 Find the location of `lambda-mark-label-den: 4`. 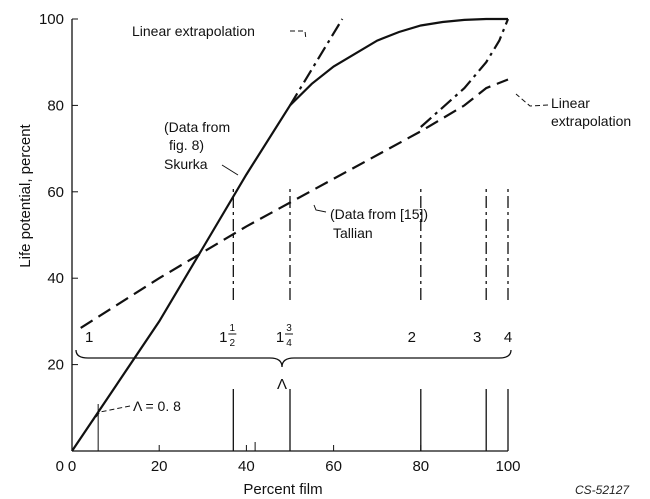

lambda-mark-label-den: 4 is located at coordinates (289, 343).